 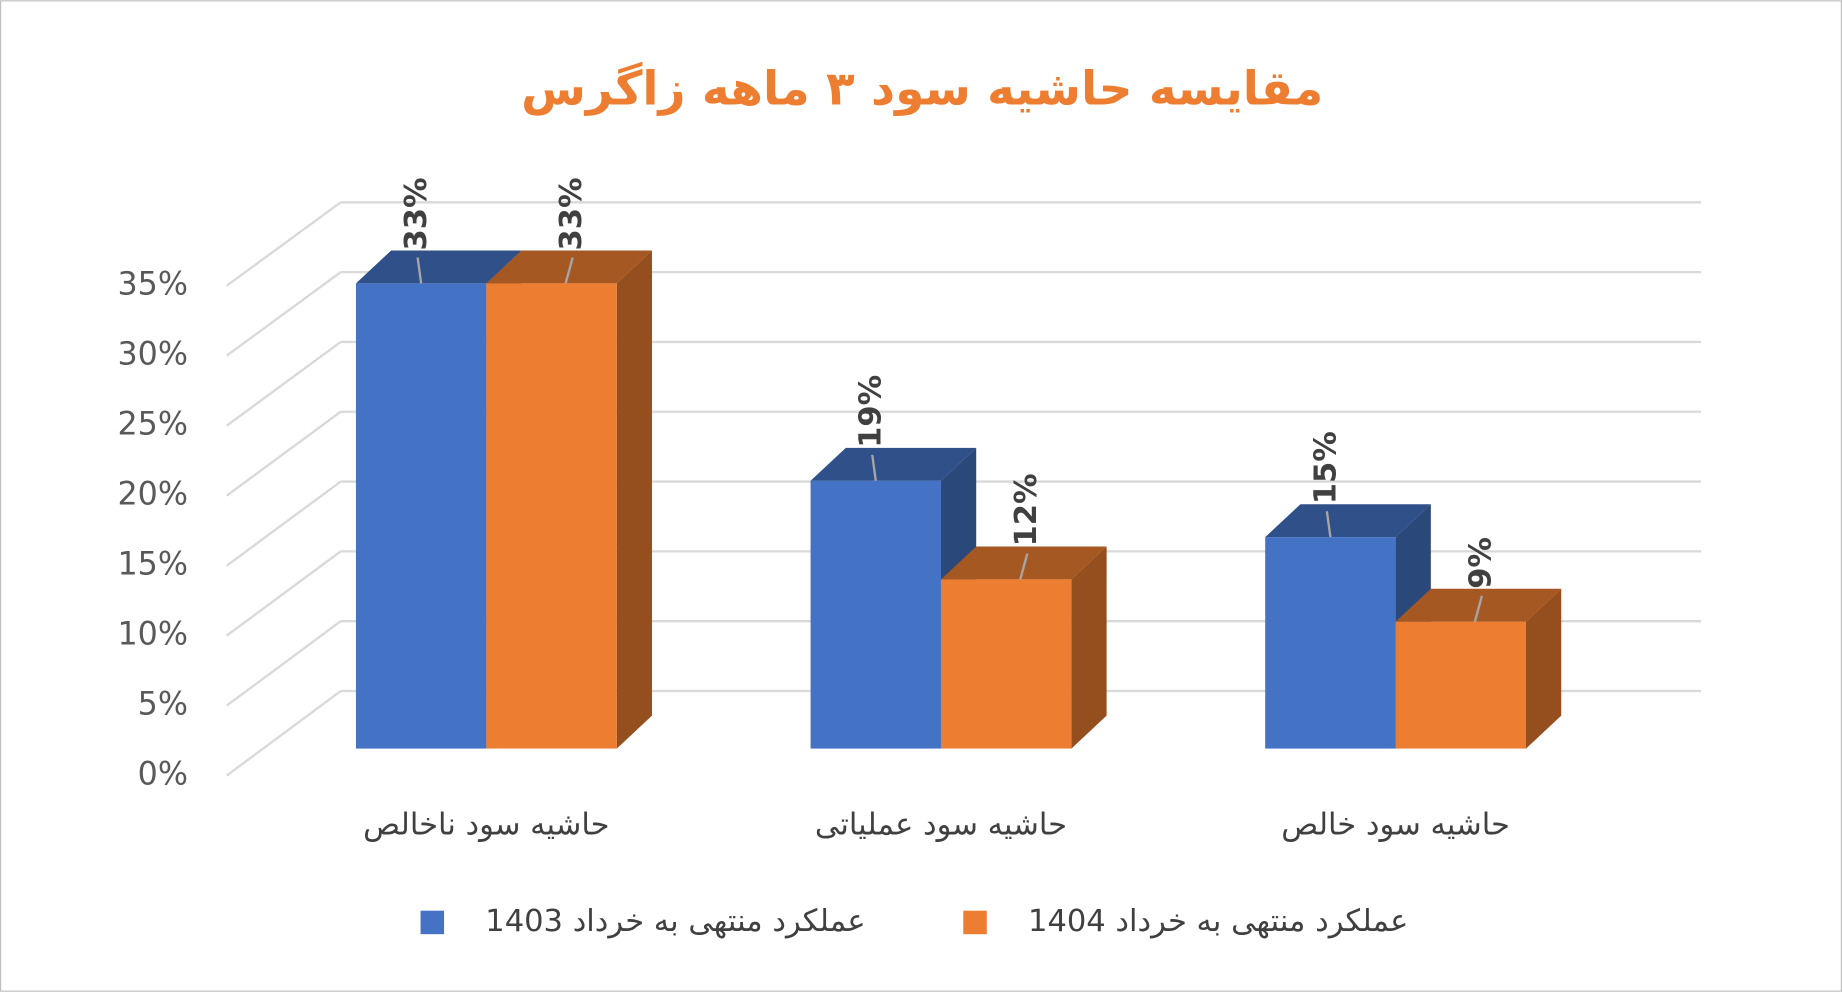 I want to click on y-tick-label: 5%, so click(x=163, y=705).